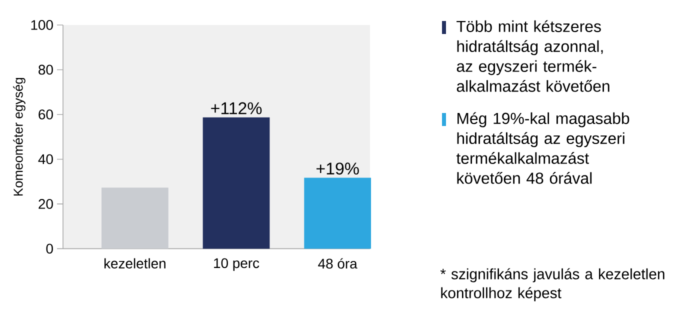 Image resolution: width=686 pixels, height=320 pixels. What do you see at coordinates (45, 204) in the screenshot?
I see `y-tick-label: 20` at bounding box center [45, 204].